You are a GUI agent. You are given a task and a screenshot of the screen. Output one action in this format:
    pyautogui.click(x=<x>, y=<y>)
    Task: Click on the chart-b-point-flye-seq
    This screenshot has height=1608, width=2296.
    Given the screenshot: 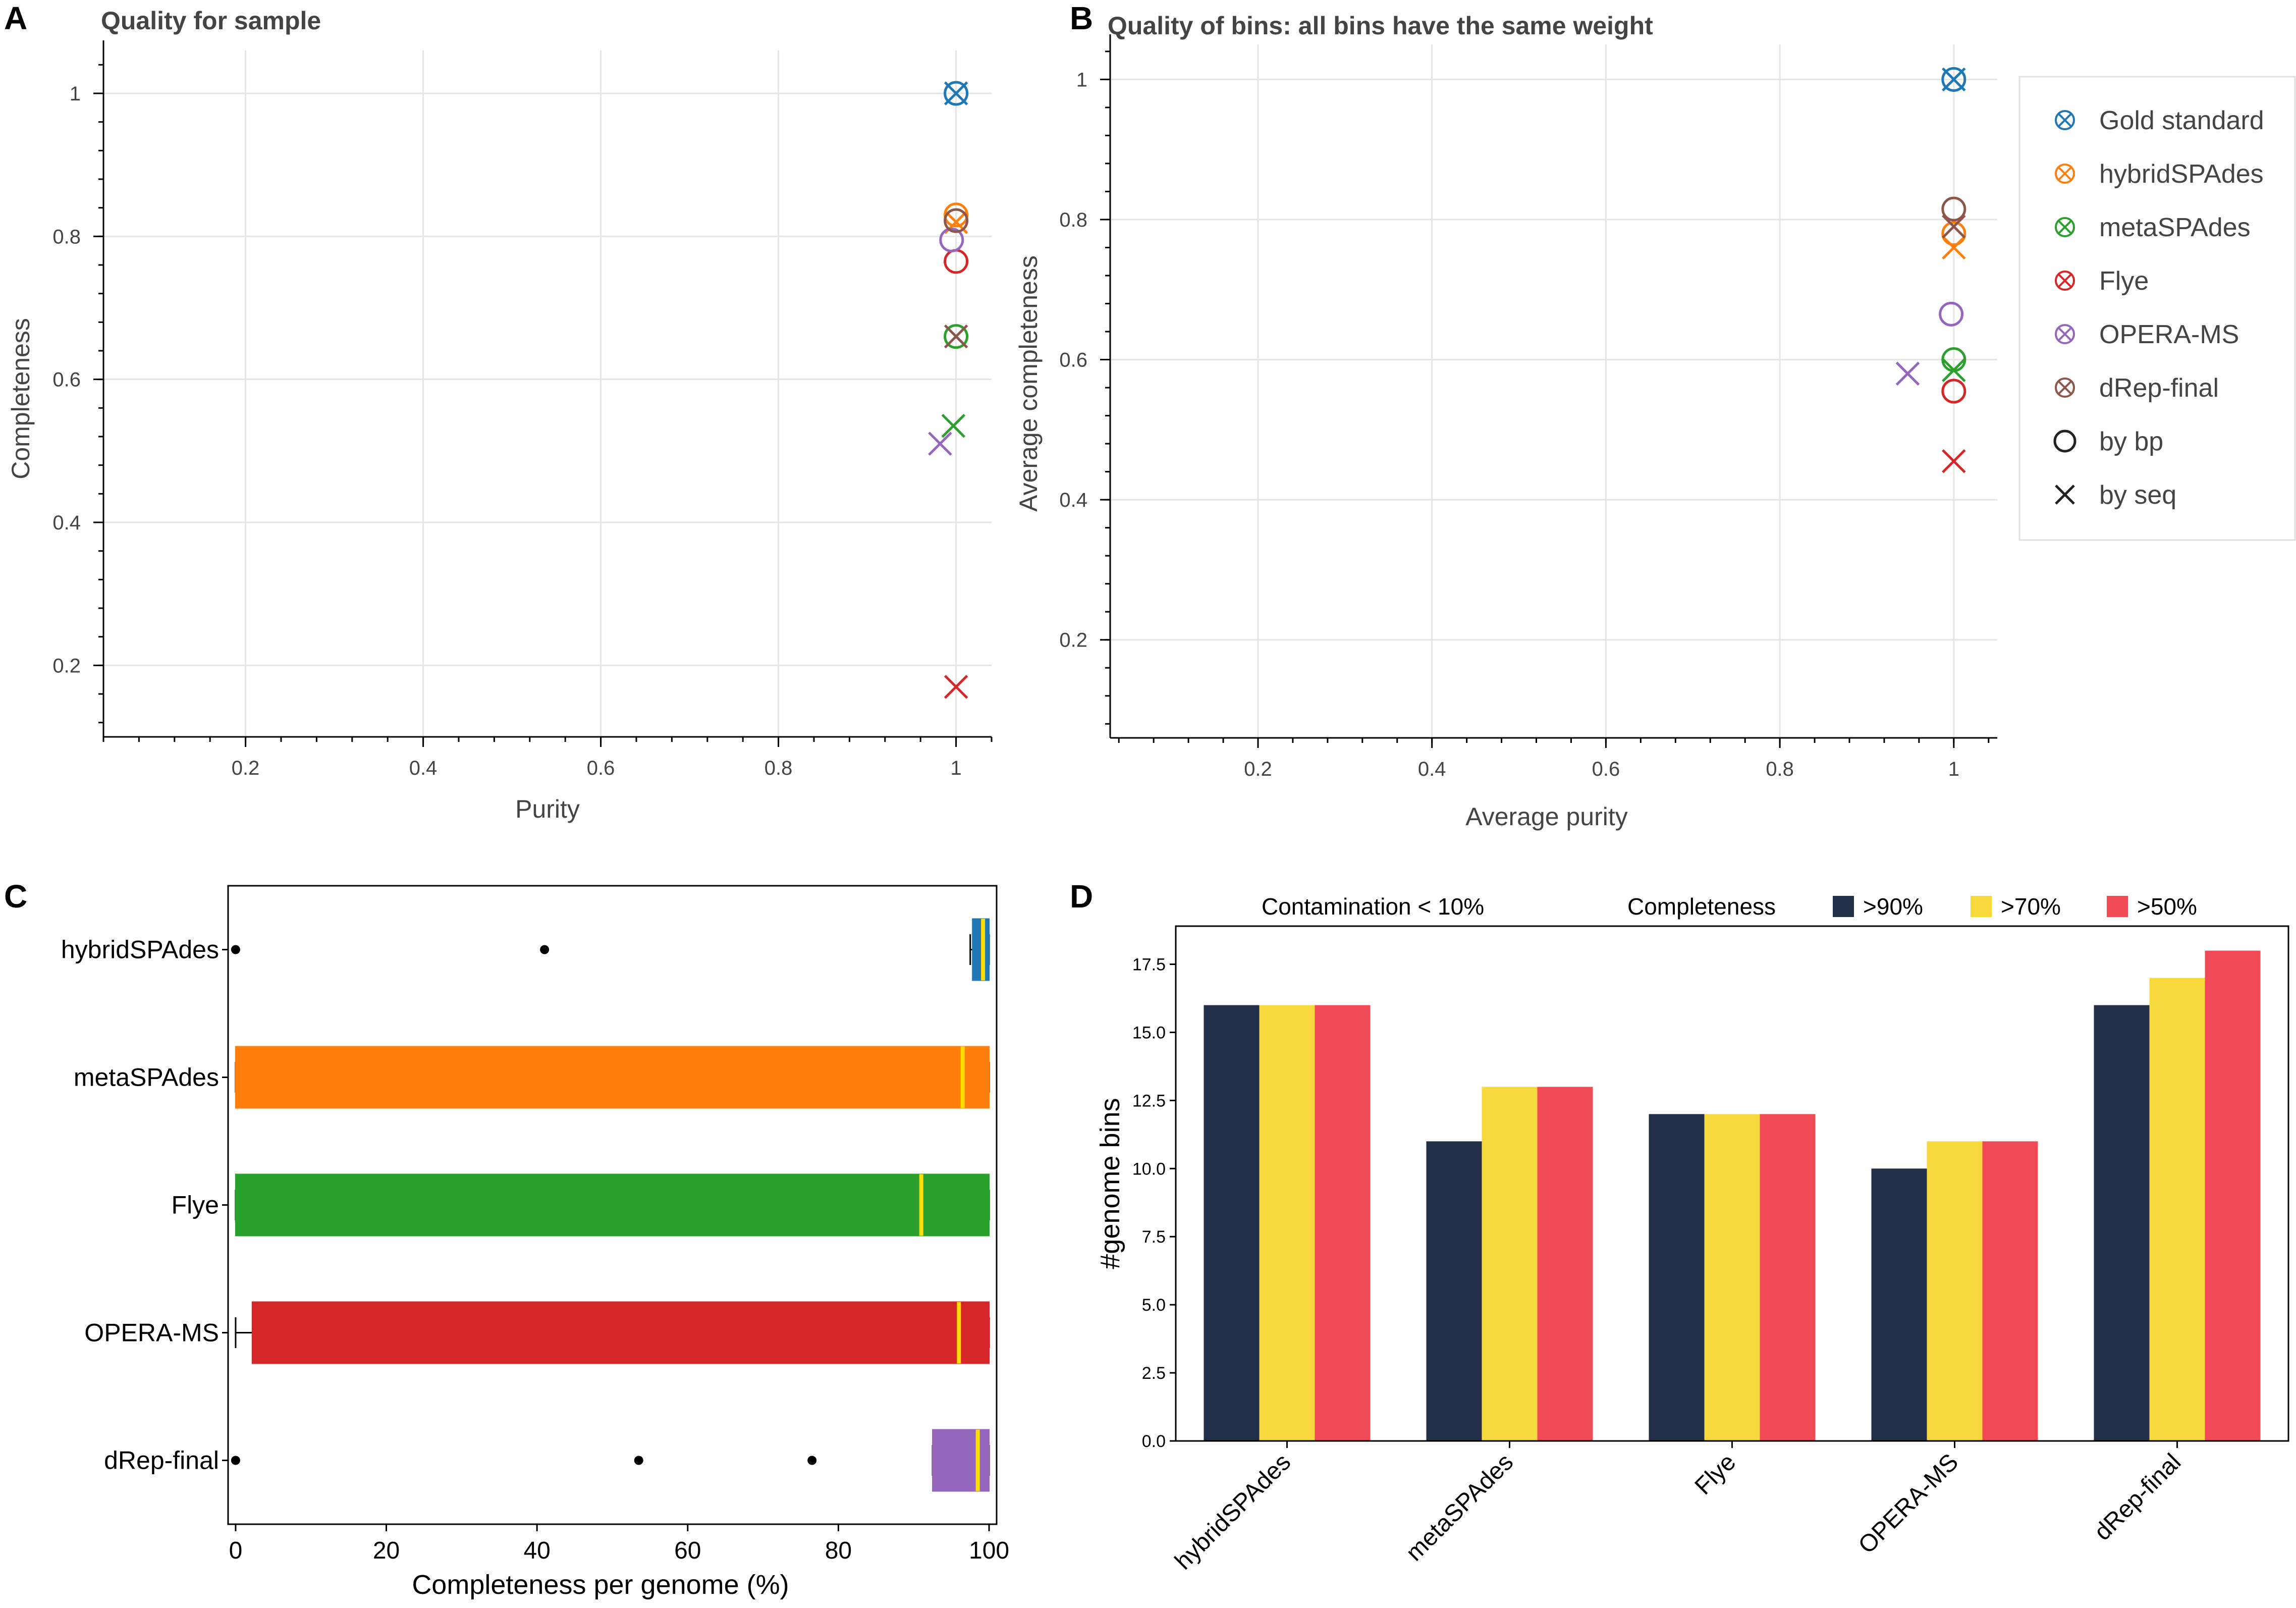 What is the action you would take?
    pyautogui.click(x=1954, y=461)
    